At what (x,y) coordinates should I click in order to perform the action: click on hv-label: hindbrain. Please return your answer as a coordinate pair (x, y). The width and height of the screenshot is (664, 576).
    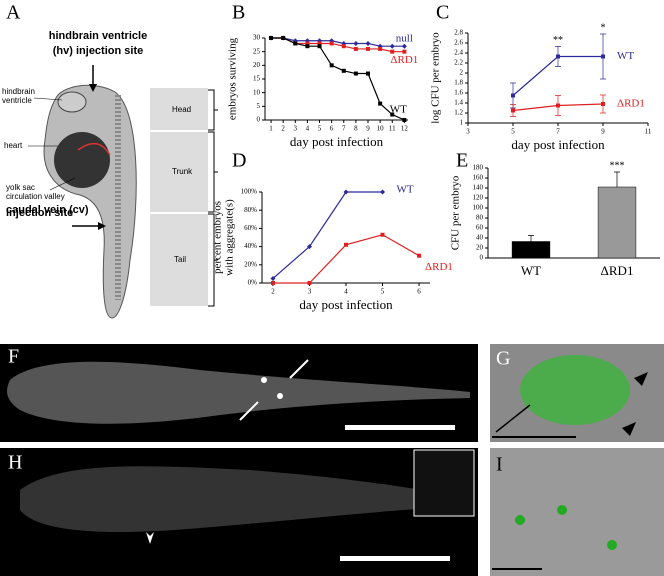
    Looking at the image, I should click on (18, 91).